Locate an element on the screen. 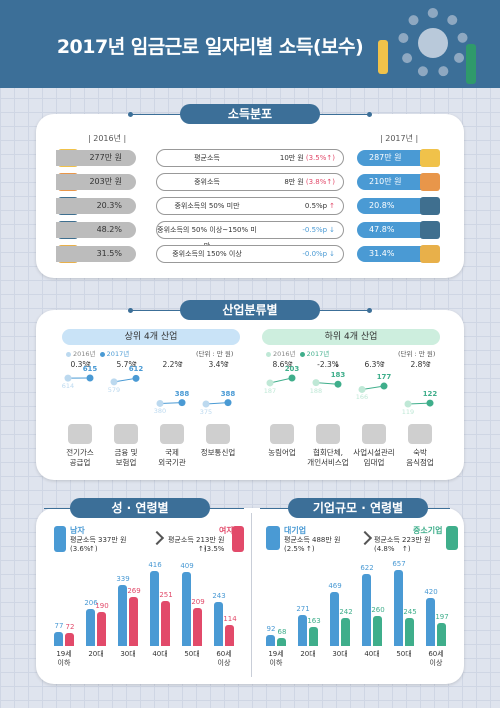 The width and height of the screenshot is (500, 708). bar-value: 209 is located at coordinates (198, 602).